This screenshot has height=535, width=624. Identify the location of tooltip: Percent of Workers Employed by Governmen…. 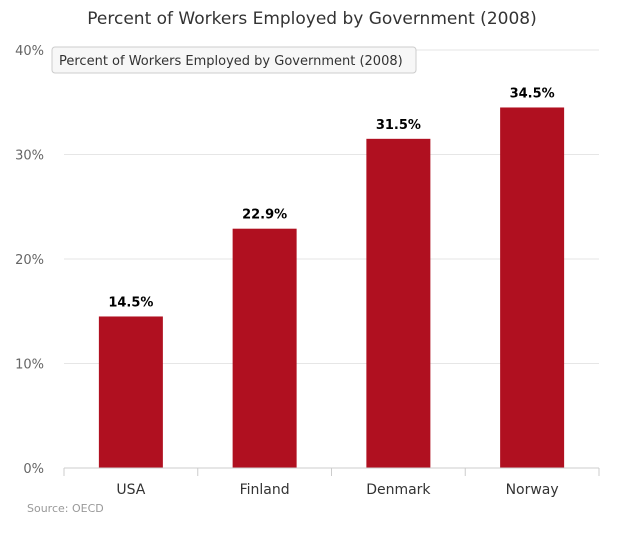
(234, 60).